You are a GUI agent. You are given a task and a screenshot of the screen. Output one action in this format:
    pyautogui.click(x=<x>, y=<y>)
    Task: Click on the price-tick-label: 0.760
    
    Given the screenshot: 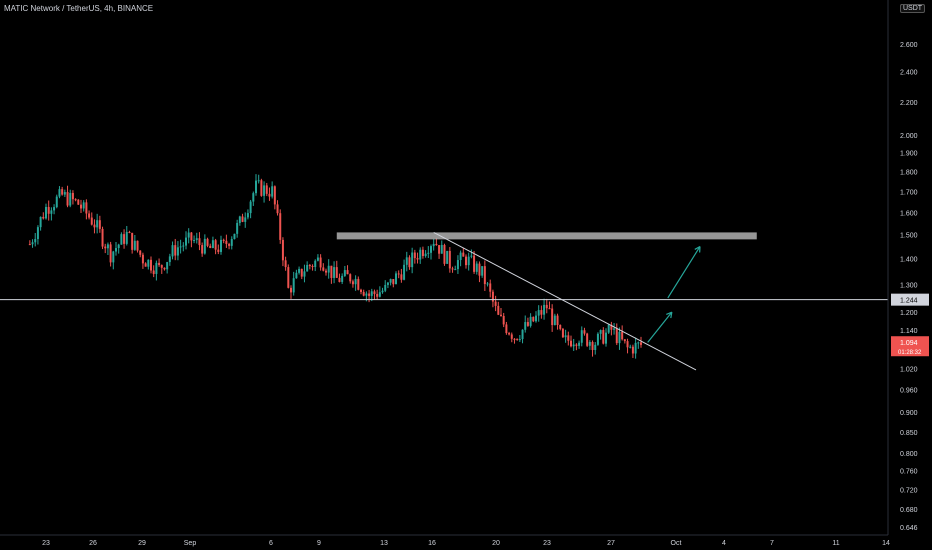 What is the action you would take?
    pyautogui.click(x=909, y=472)
    